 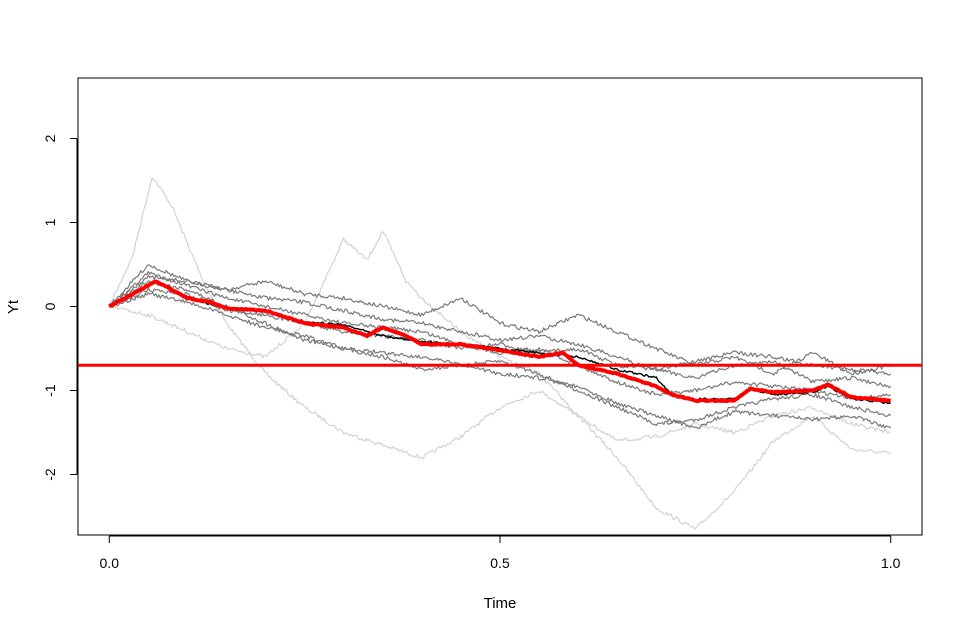 What do you see at coordinates (110, 563) in the screenshot?
I see `x-tick-label: 0.0` at bounding box center [110, 563].